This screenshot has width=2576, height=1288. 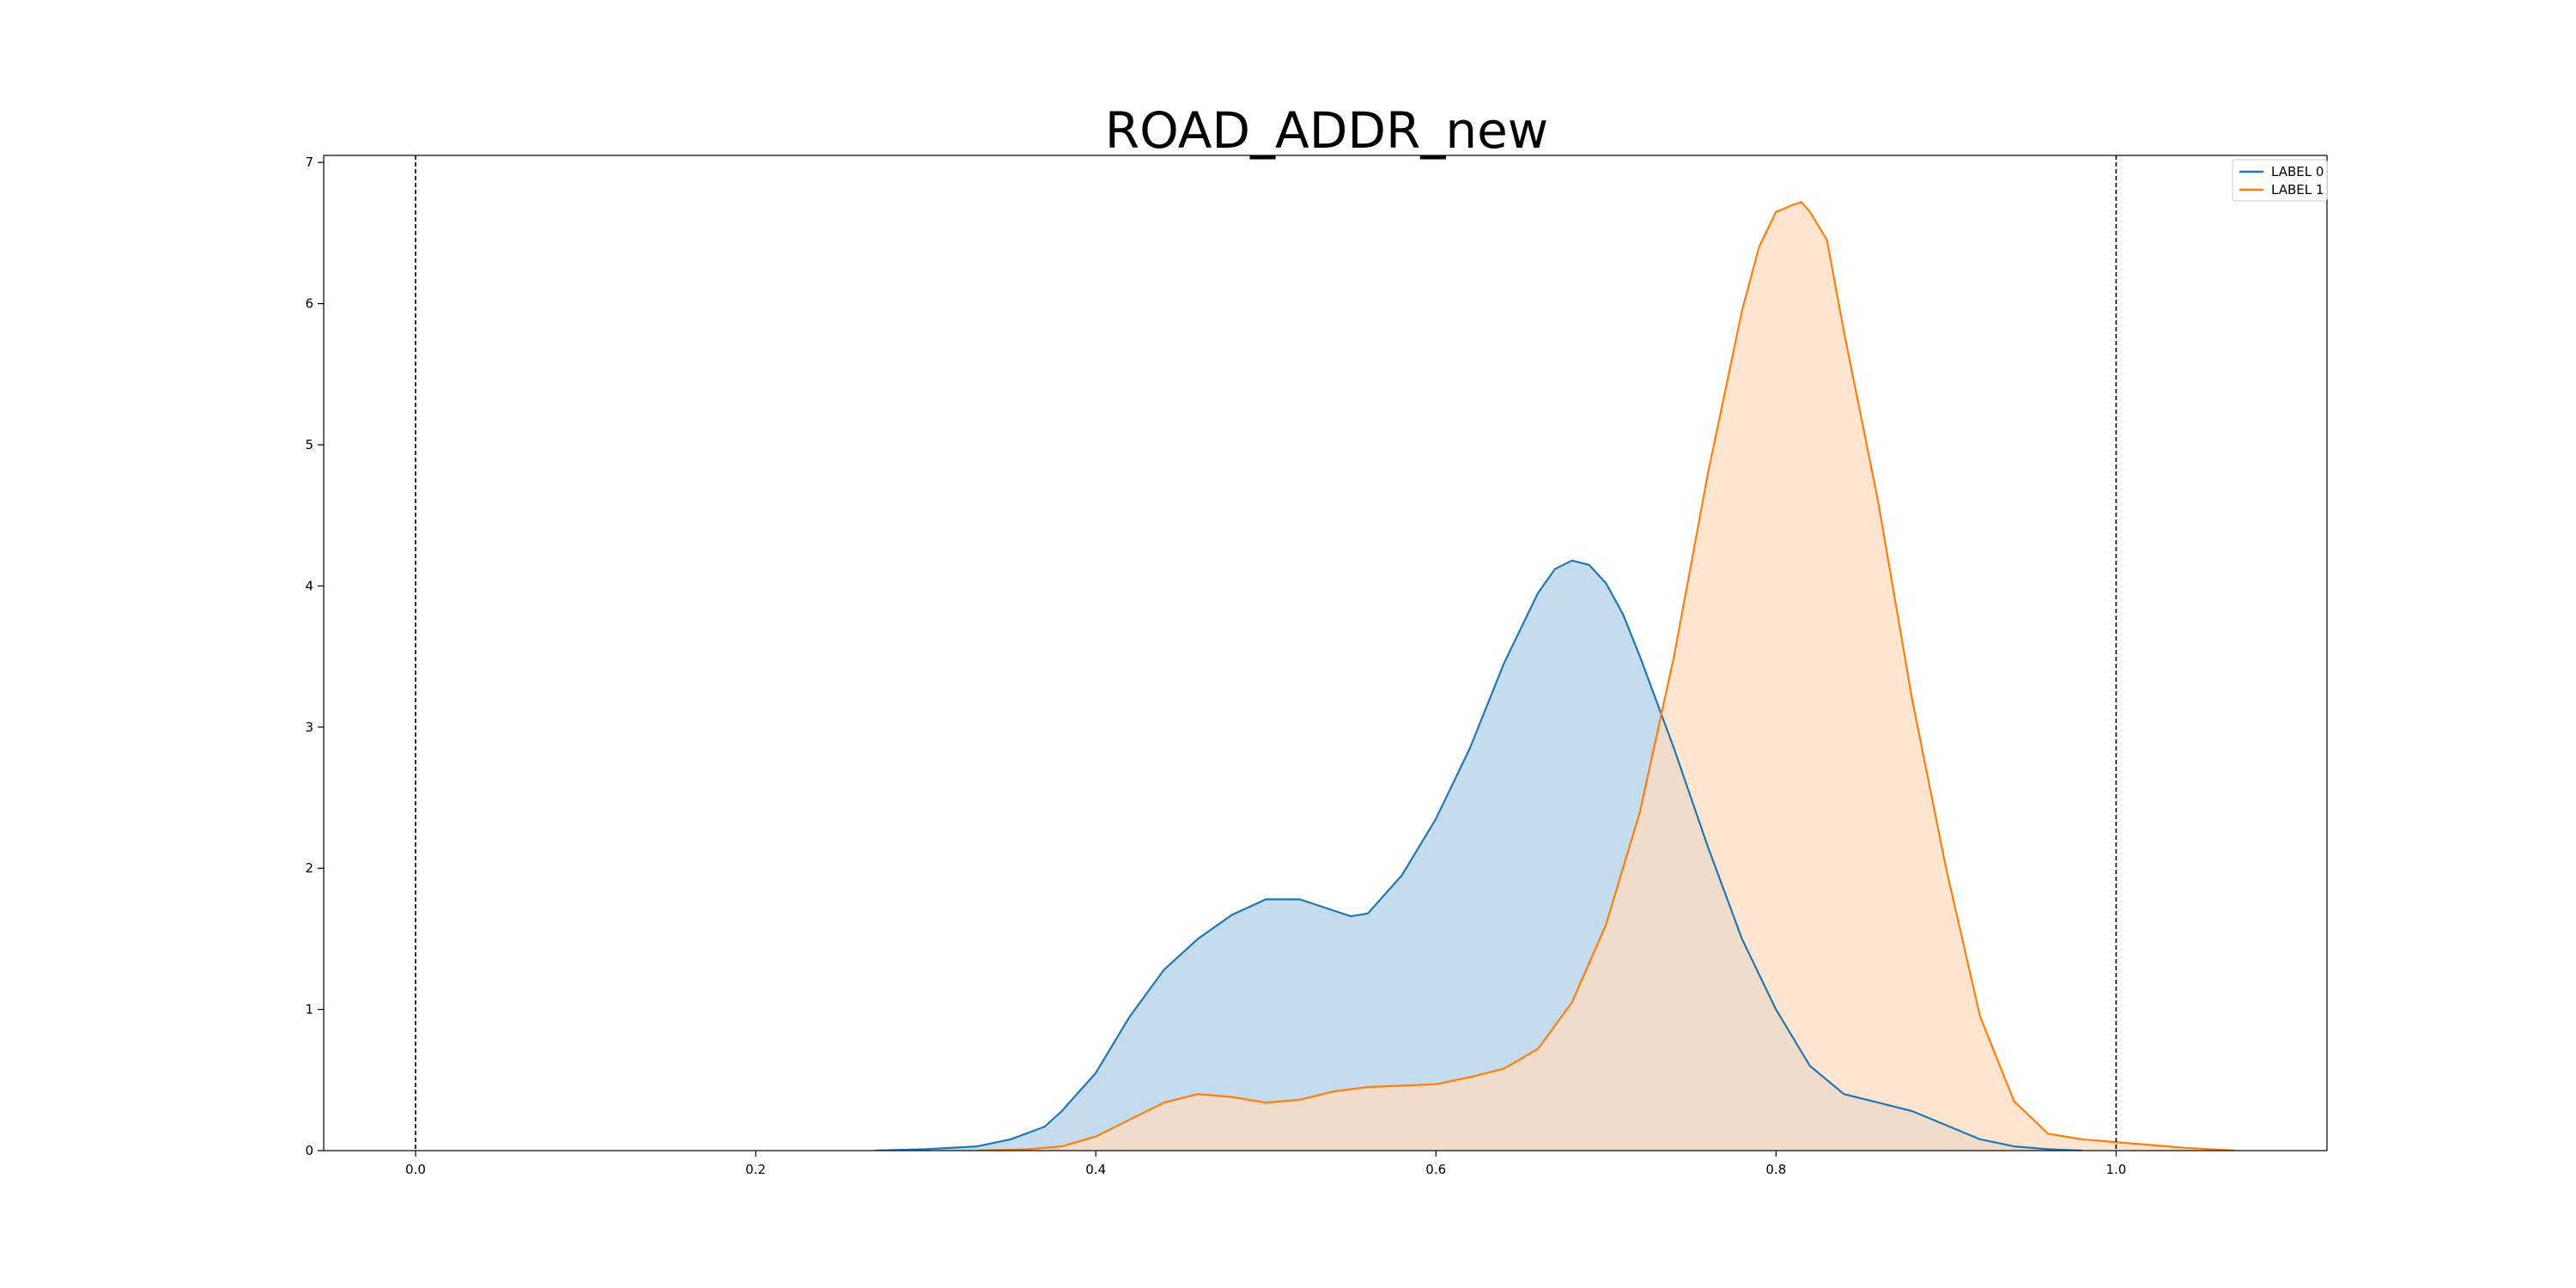 I want to click on y-tick-label: 5, so click(x=309, y=445).